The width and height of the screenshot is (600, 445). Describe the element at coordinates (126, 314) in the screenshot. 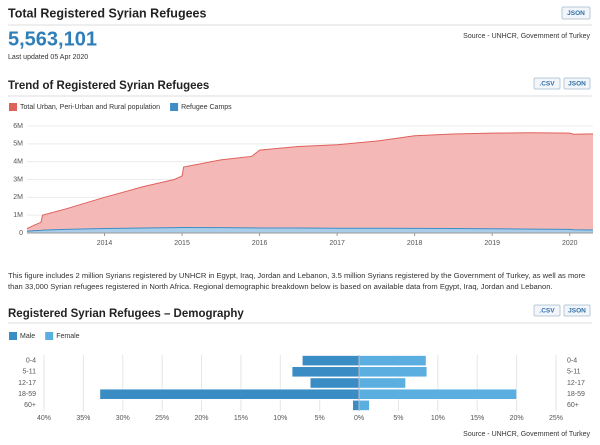

I see `chart-title: Registered Syrian Refugees – Demography` at that location.